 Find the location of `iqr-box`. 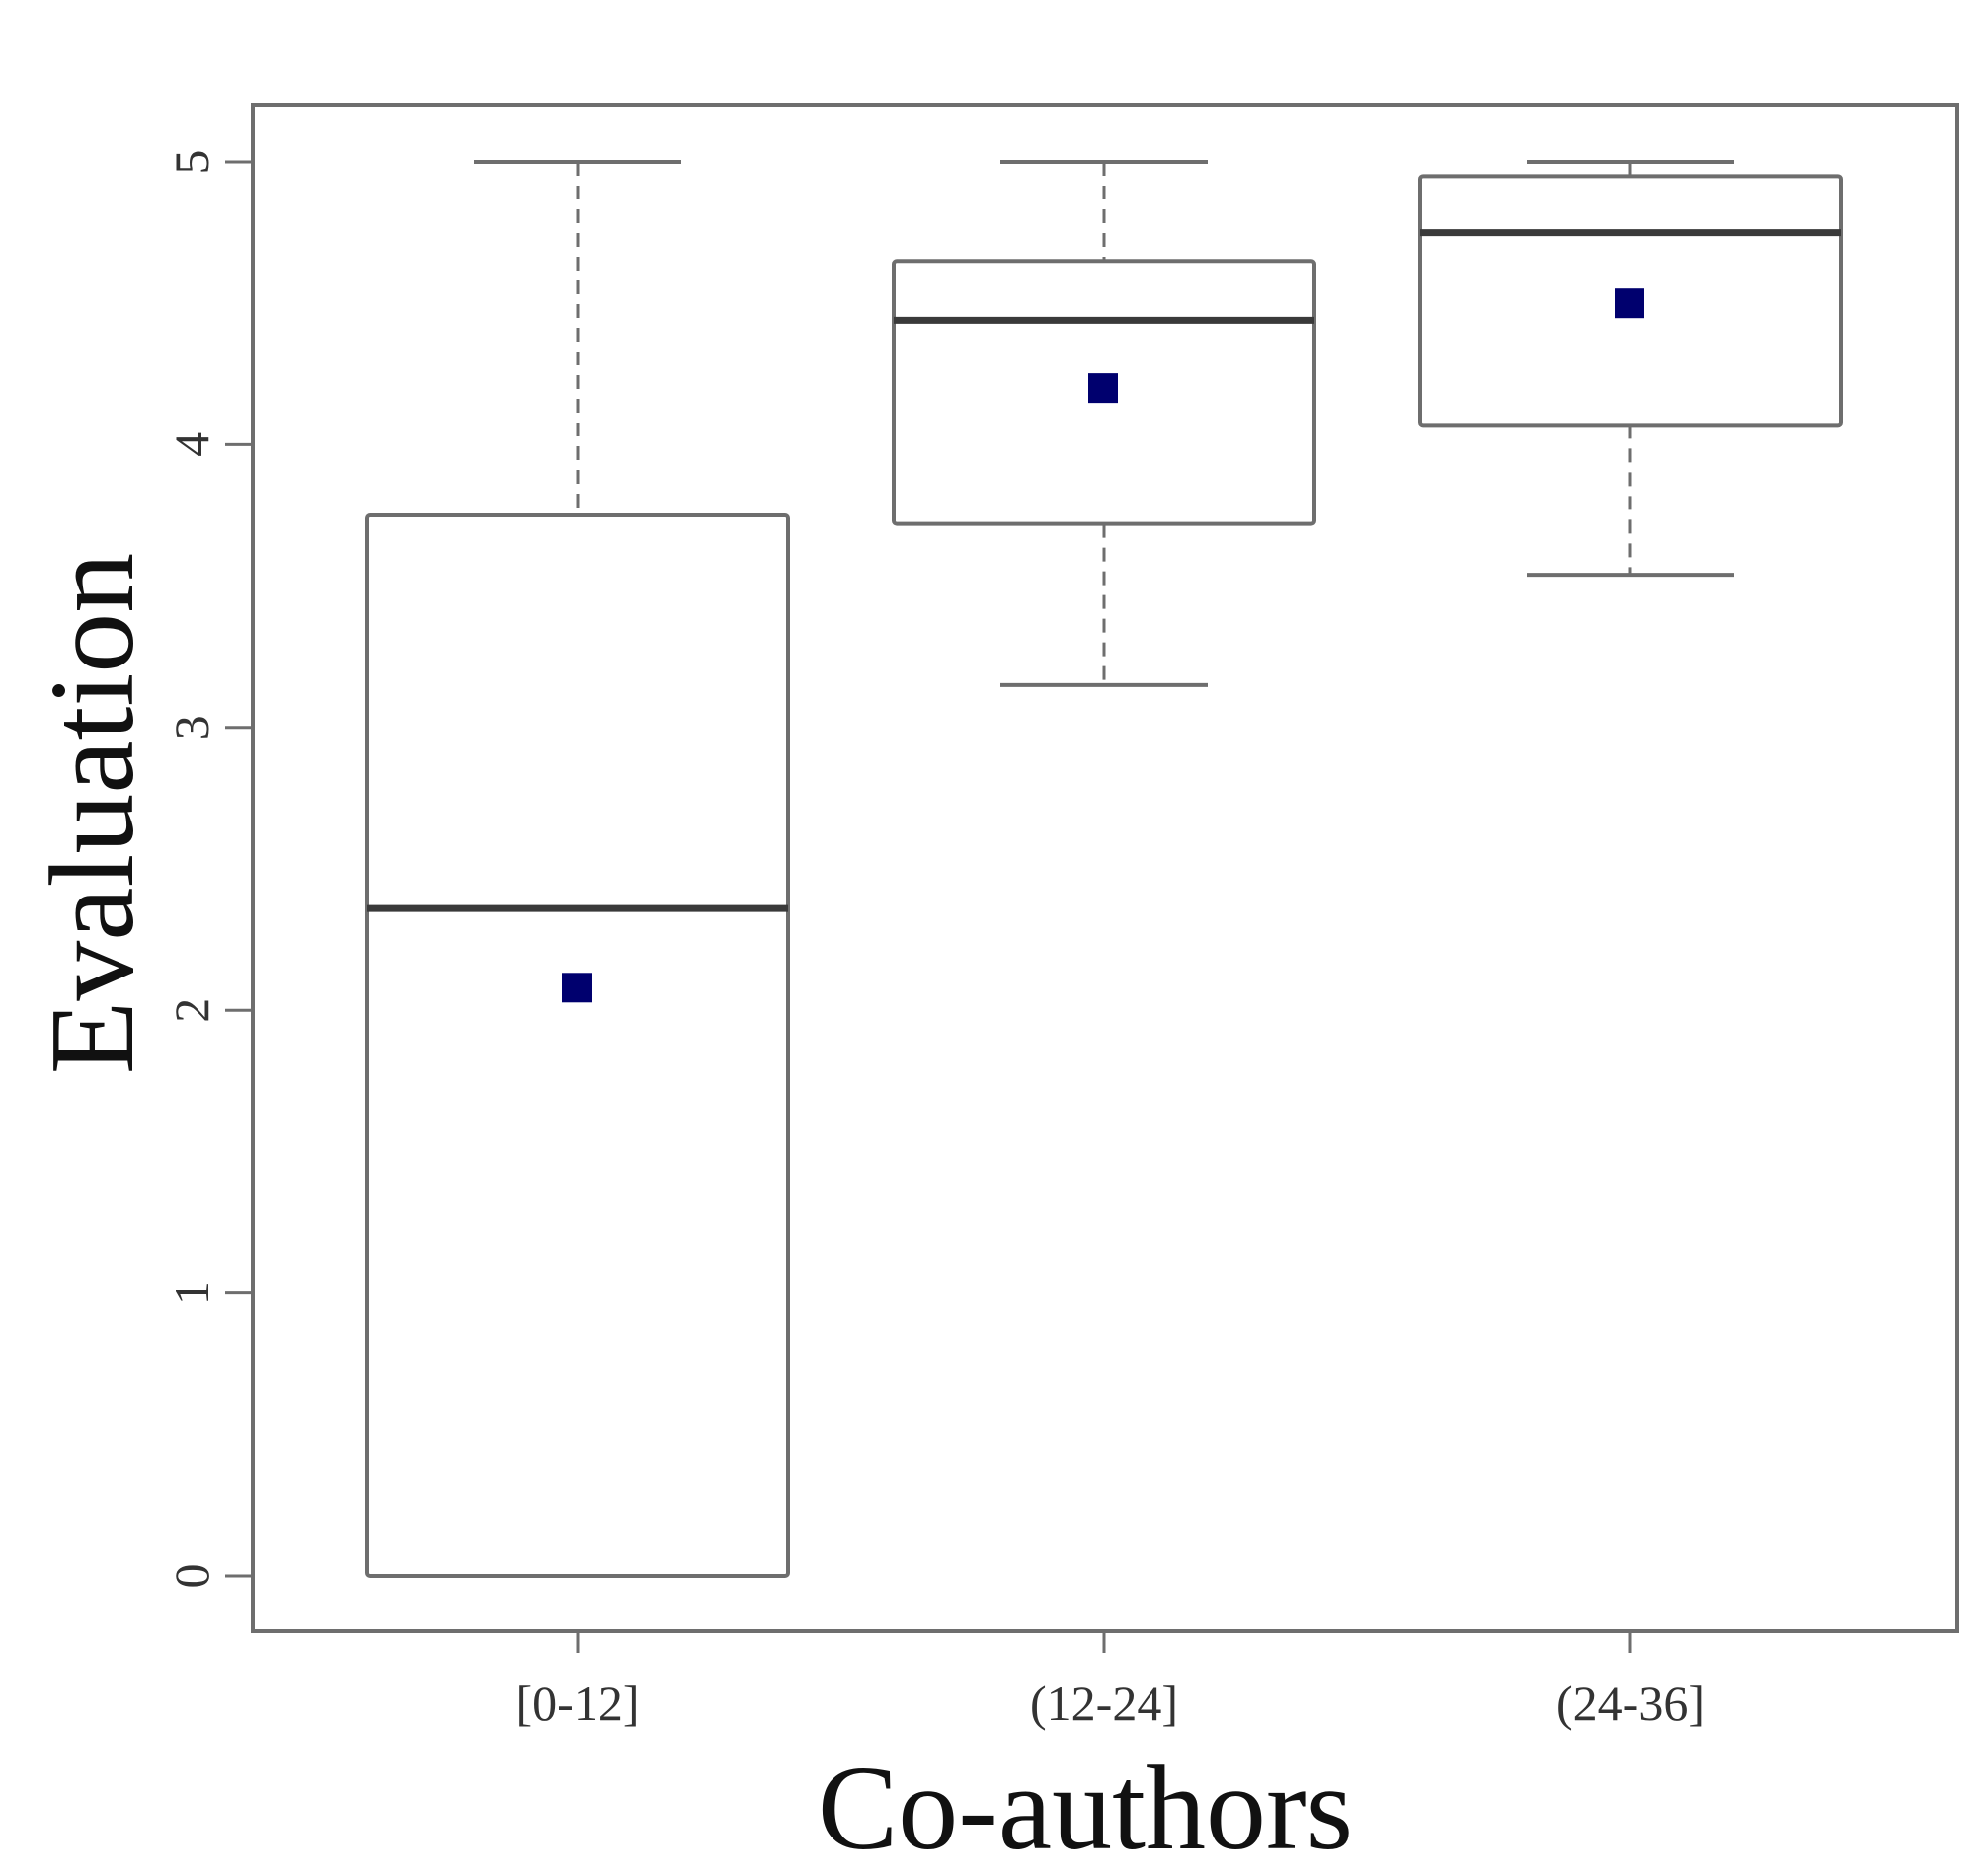

iqr-box is located at coordinates (577, 1045).